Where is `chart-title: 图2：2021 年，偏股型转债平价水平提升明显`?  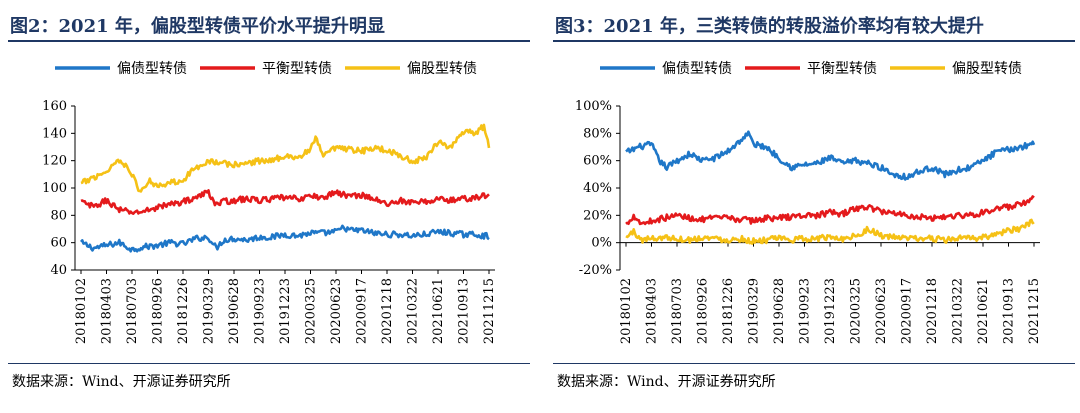
chart-title: 图2：2021 年，偏股型转债平价水平提升明显 is located at coordinates (197, 26).